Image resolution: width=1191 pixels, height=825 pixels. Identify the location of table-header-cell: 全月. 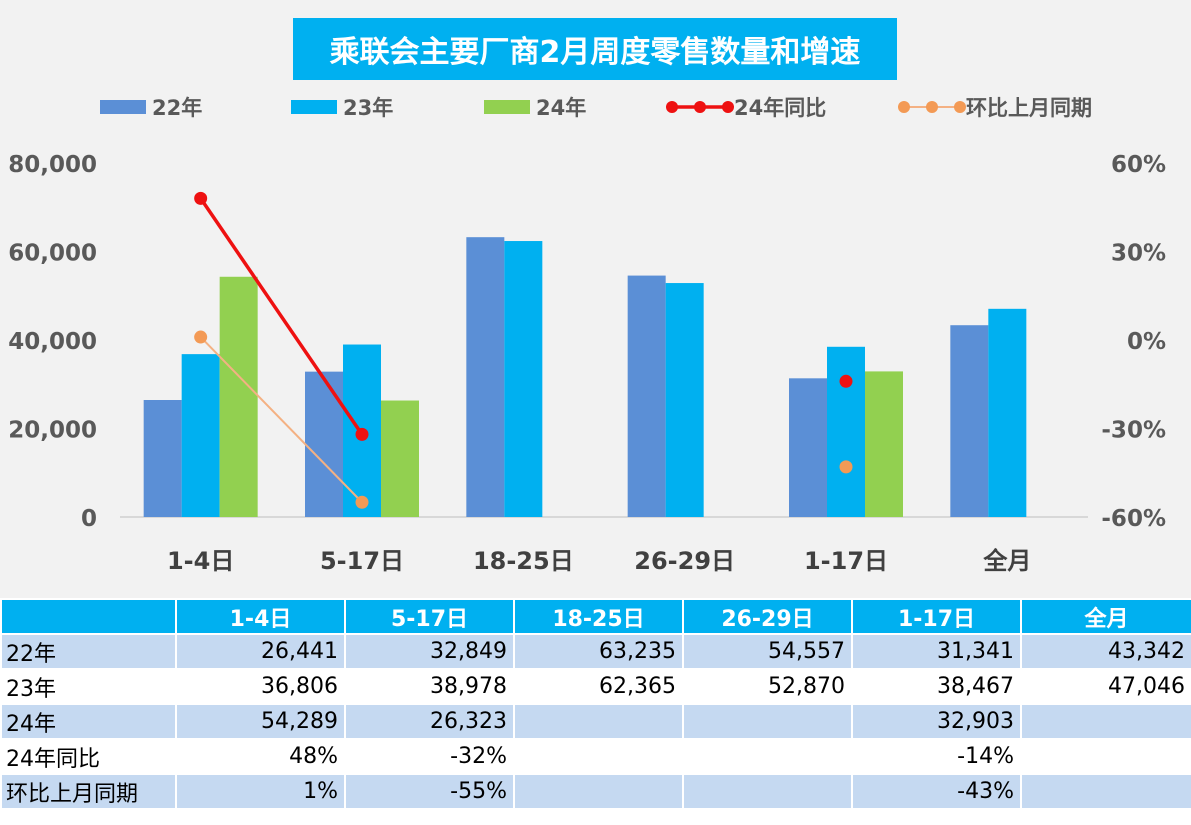
(1105, 616).